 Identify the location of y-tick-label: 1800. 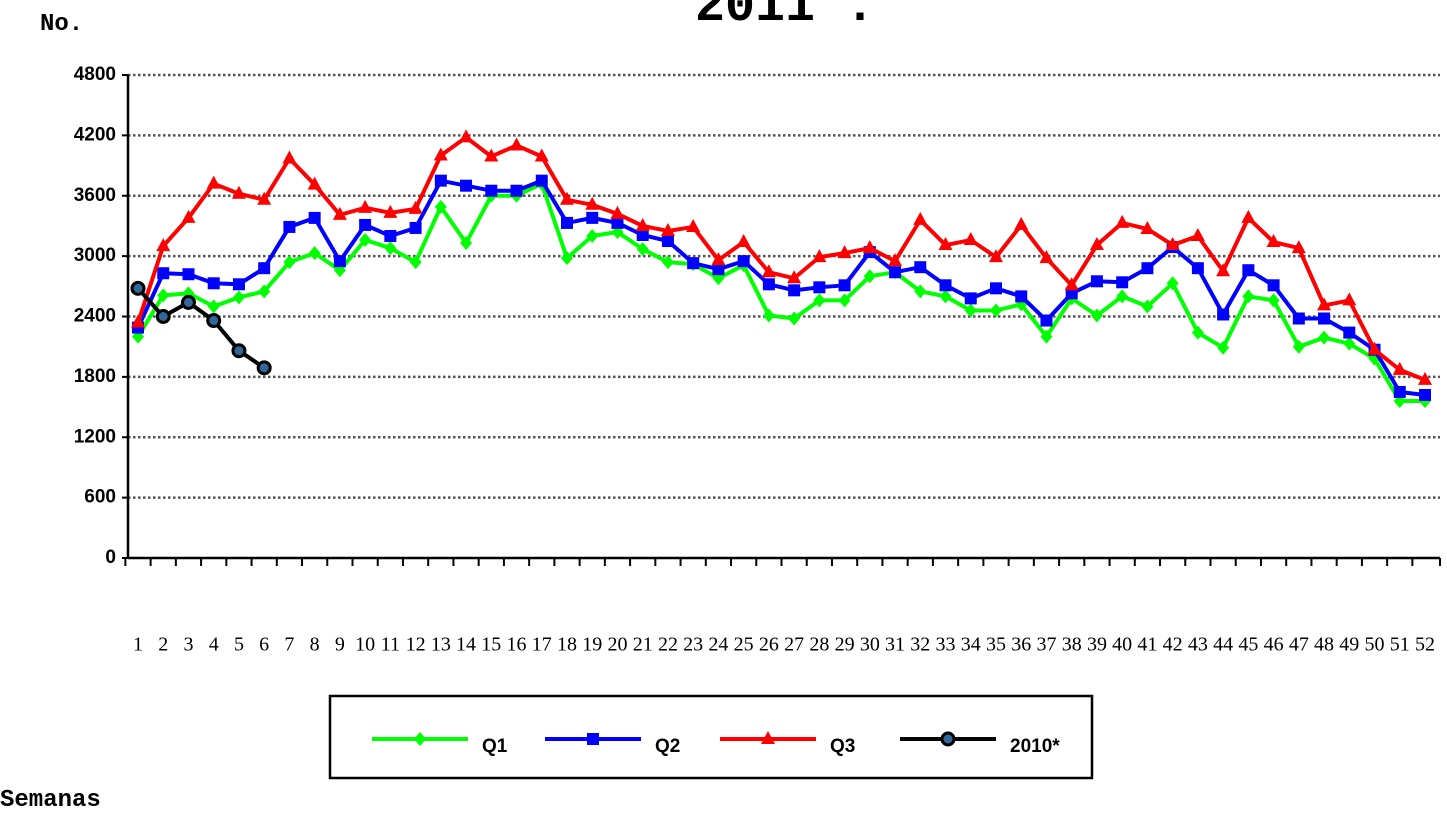
(95, 376).